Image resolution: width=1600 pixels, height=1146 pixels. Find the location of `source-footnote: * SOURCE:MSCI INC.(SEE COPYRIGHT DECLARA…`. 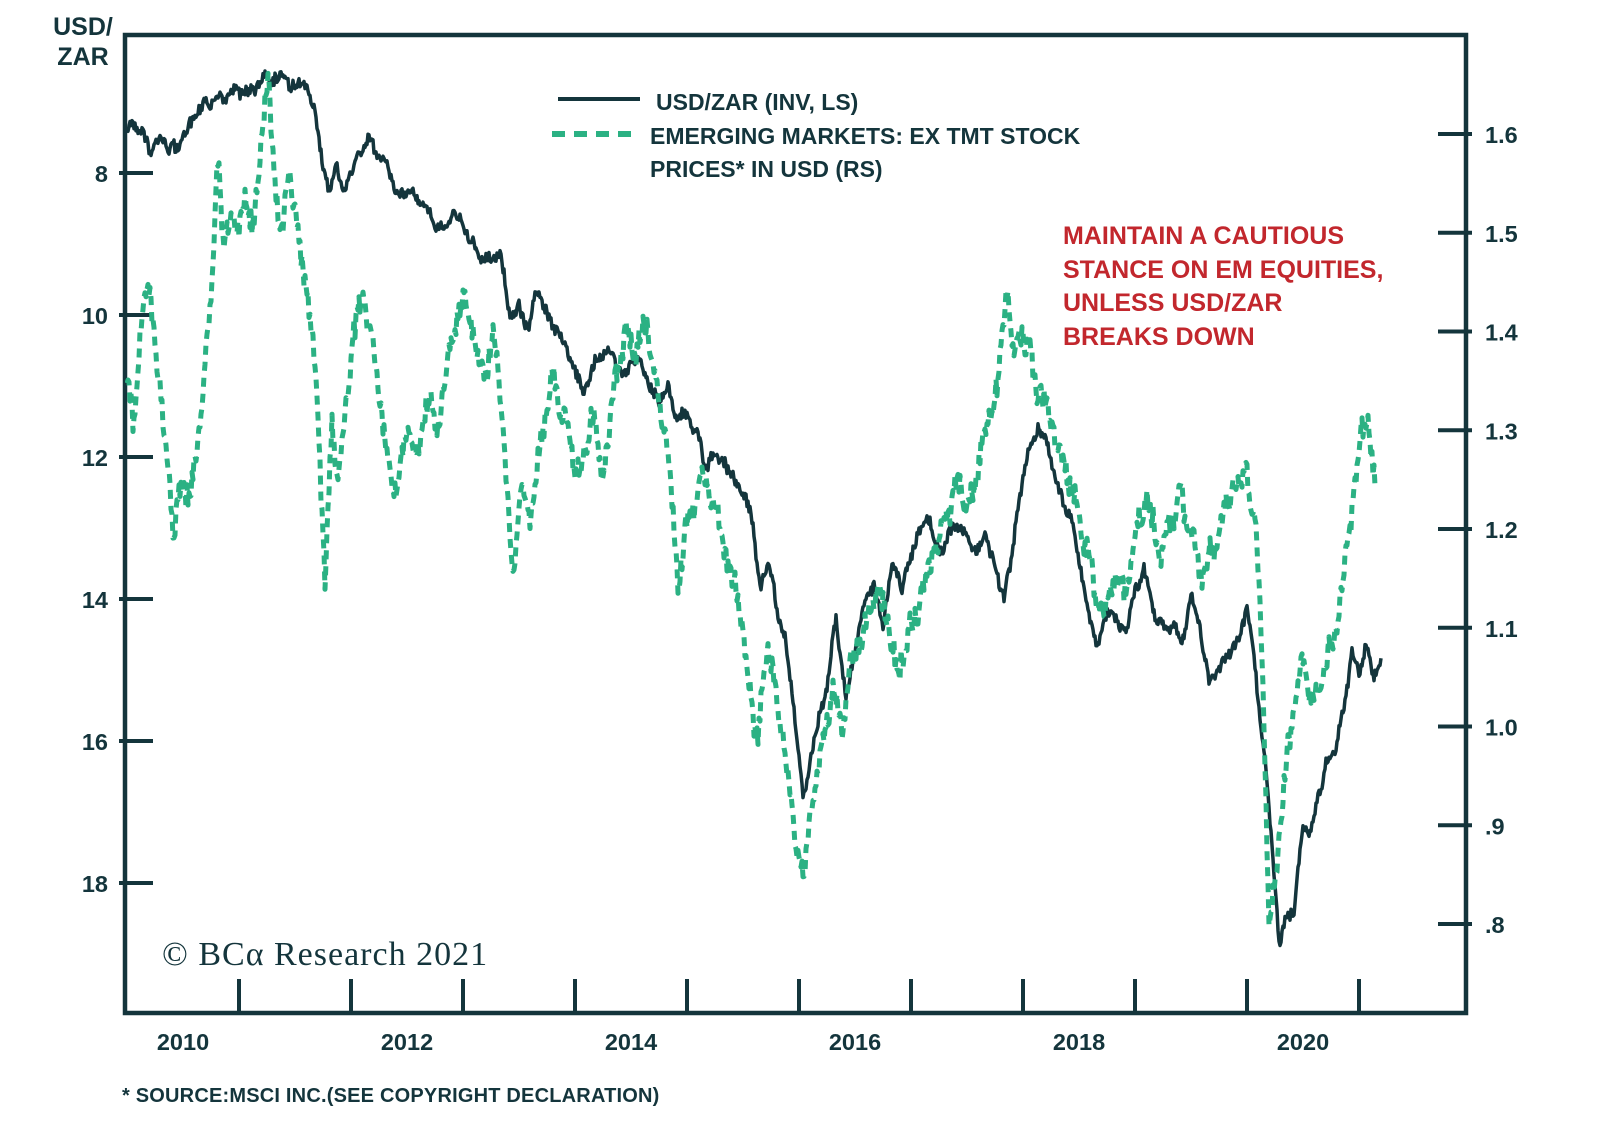

source-footnote: * SOURCE:MSCI INC.(SEE COPYRIGHT DECLARA… is located at coordinates (391, 1096).